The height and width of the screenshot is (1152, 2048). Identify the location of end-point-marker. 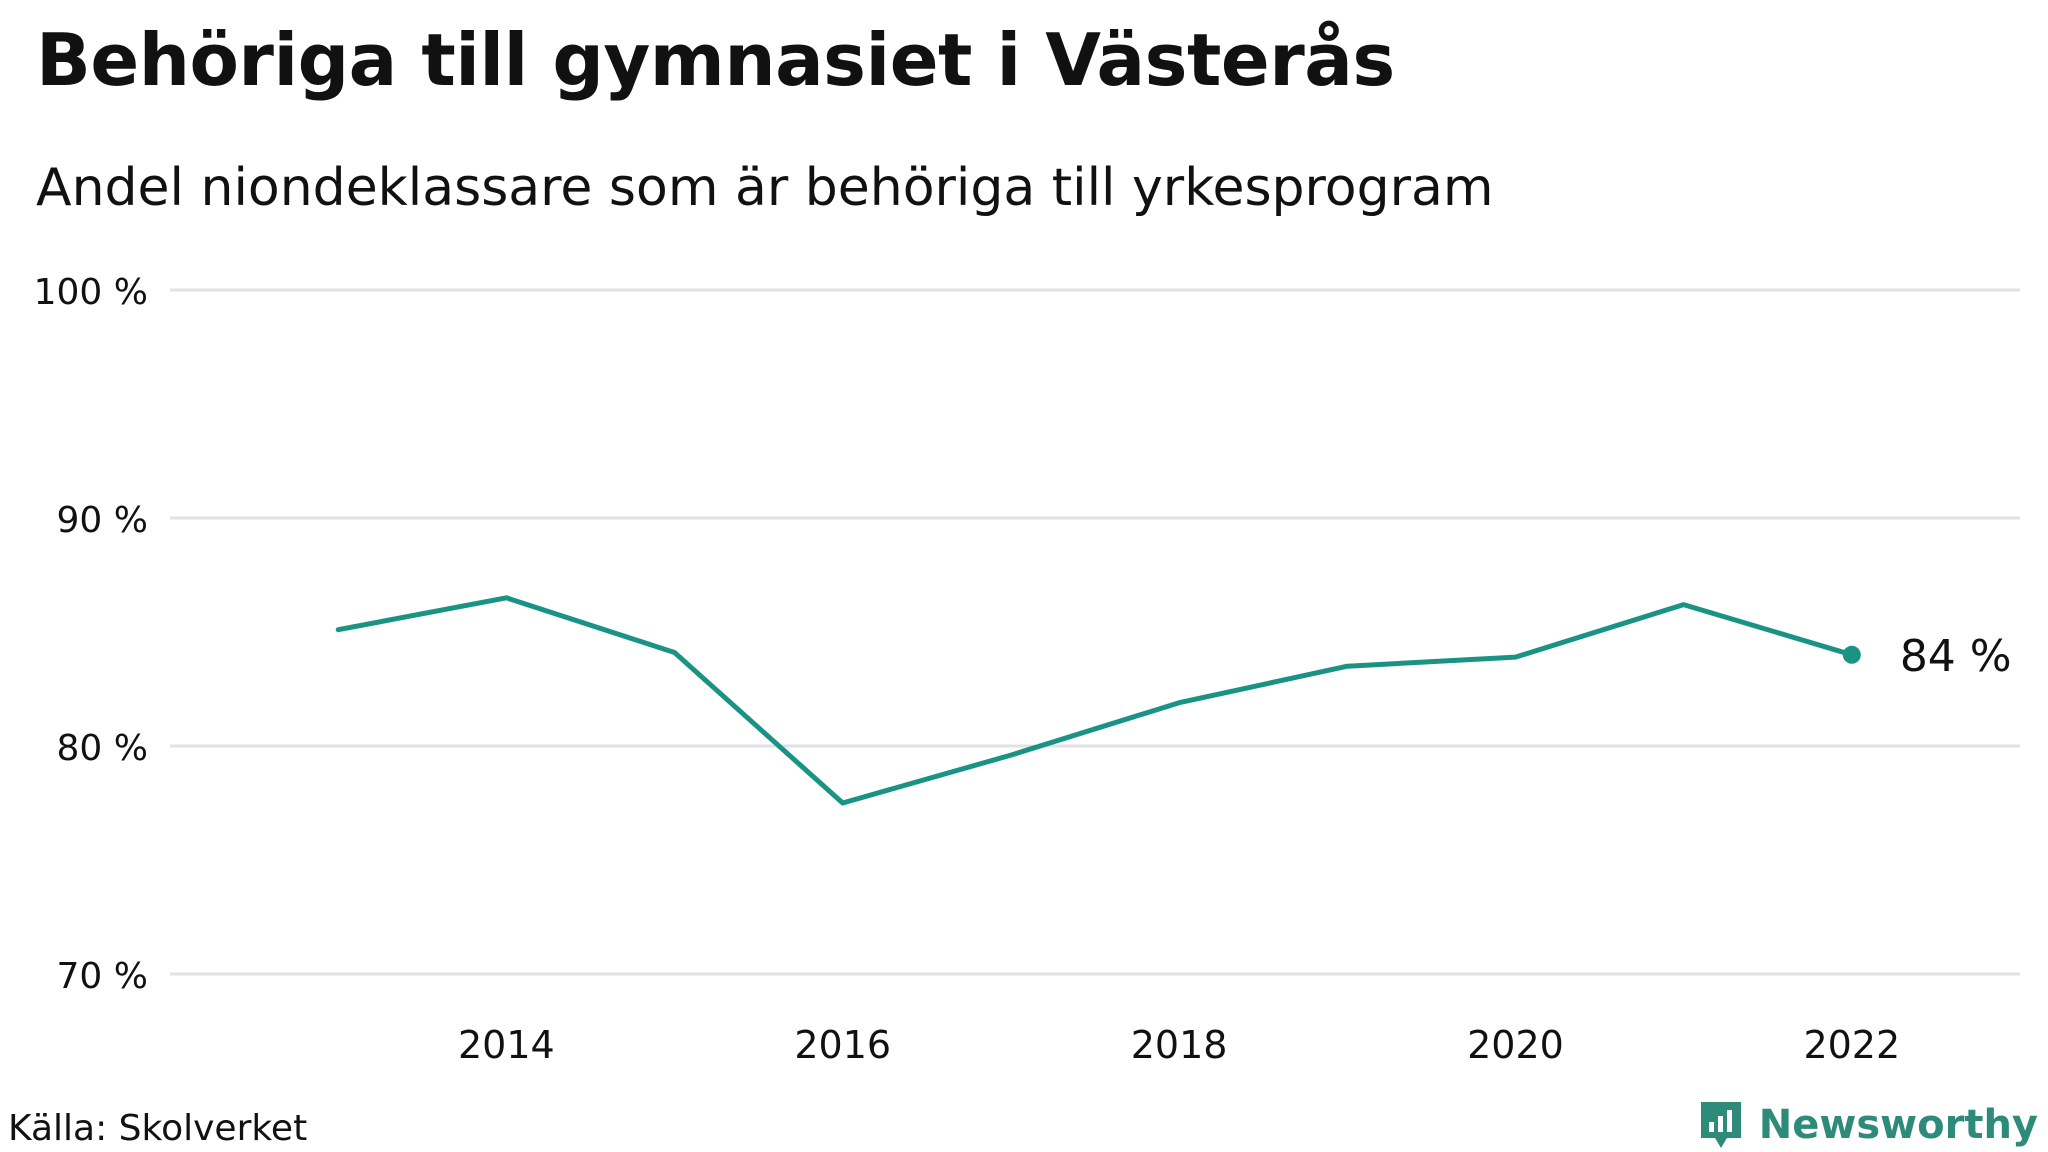
(1851, 654).